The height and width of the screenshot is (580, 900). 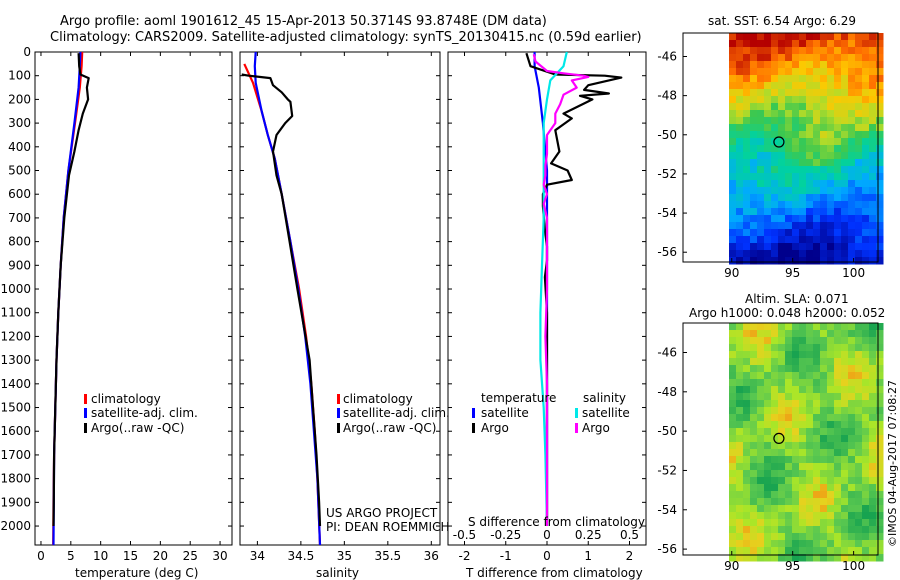 What do you see at coordinates (281, 300) in the screenshot?
I see `series-line-salinity-argo-raw-qc-` at bounding box center [281, 300].